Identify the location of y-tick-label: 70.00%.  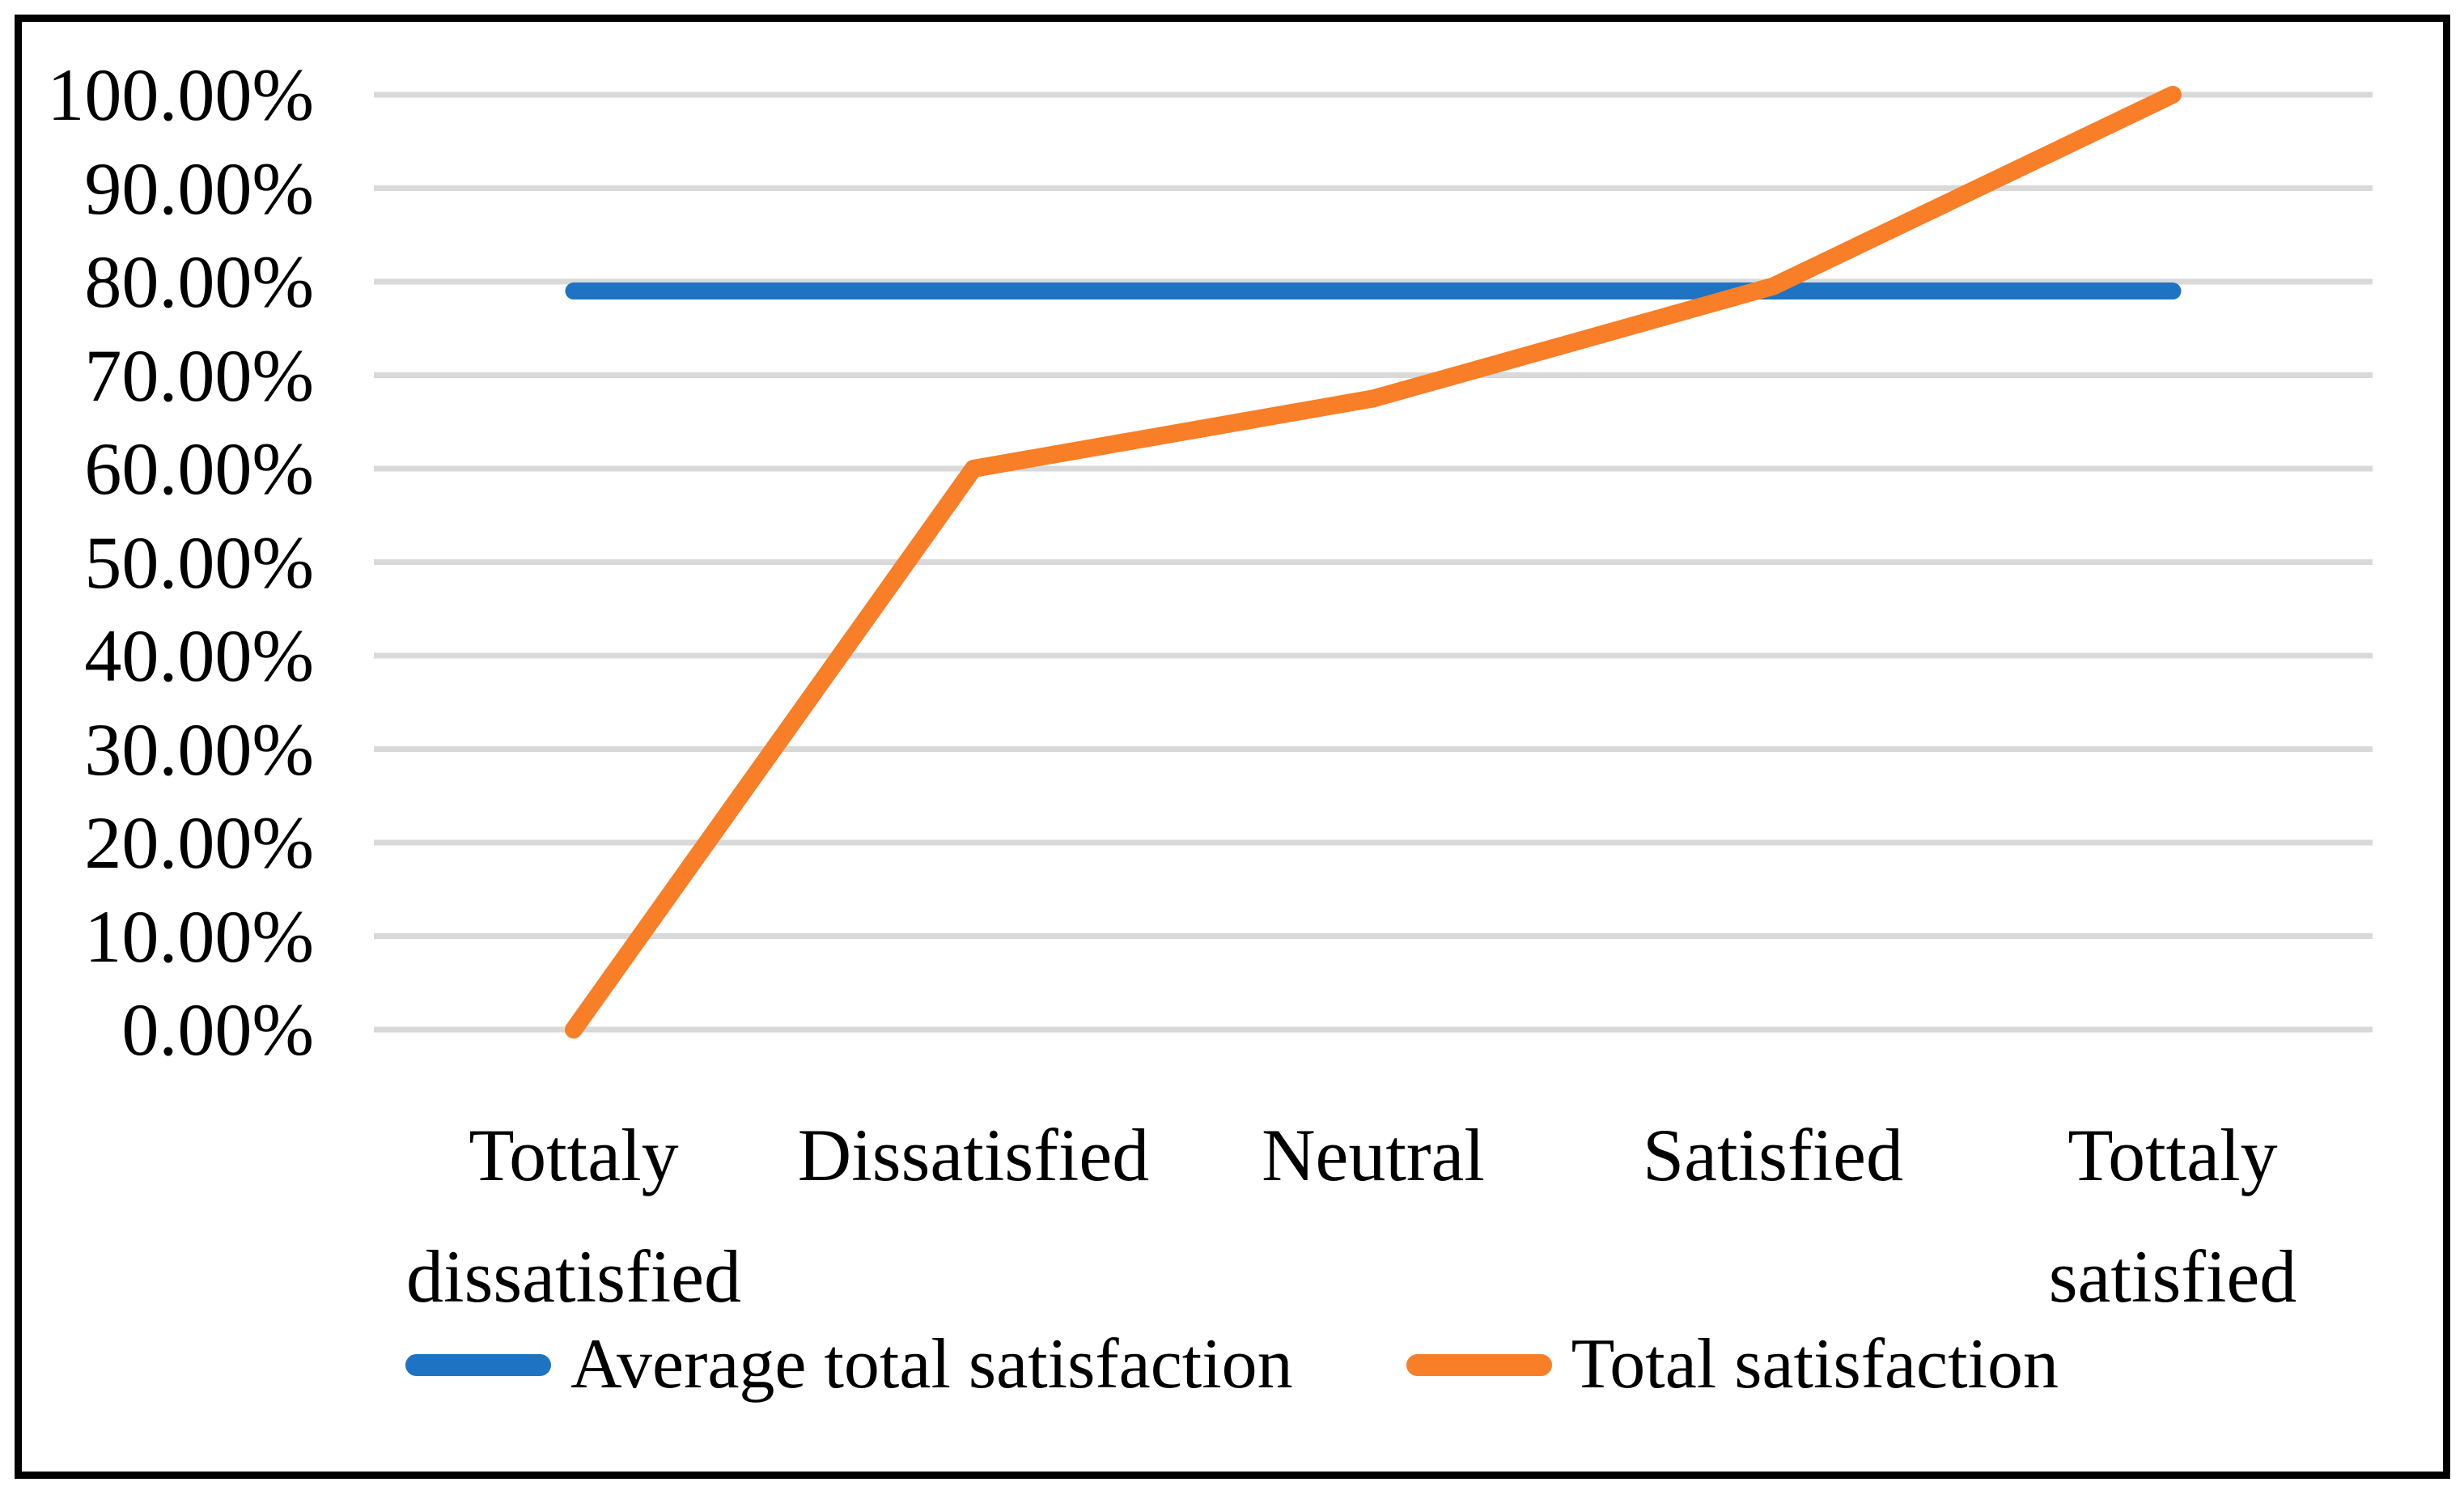
(199, 375).